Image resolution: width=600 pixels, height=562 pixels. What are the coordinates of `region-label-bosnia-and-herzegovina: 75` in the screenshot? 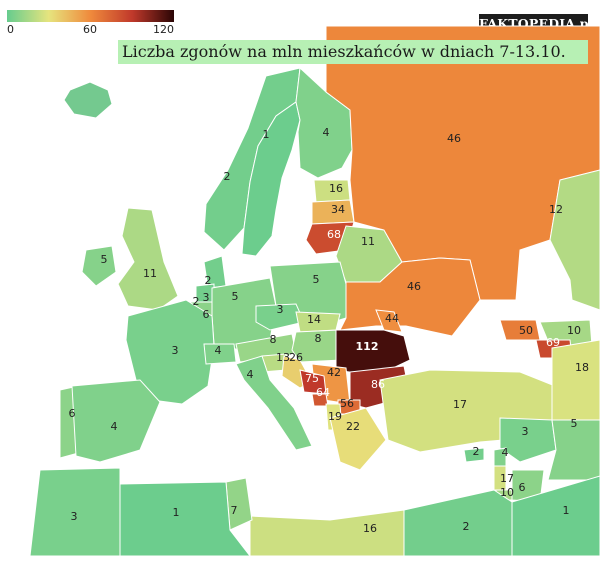 It's located at (312, 378).